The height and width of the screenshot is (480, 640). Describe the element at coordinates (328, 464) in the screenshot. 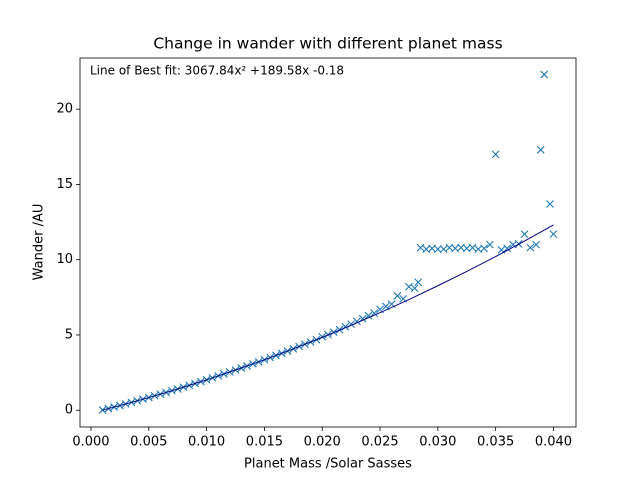

I see `x-axis-label: Planet Mass /Solar Sasses` at that location.